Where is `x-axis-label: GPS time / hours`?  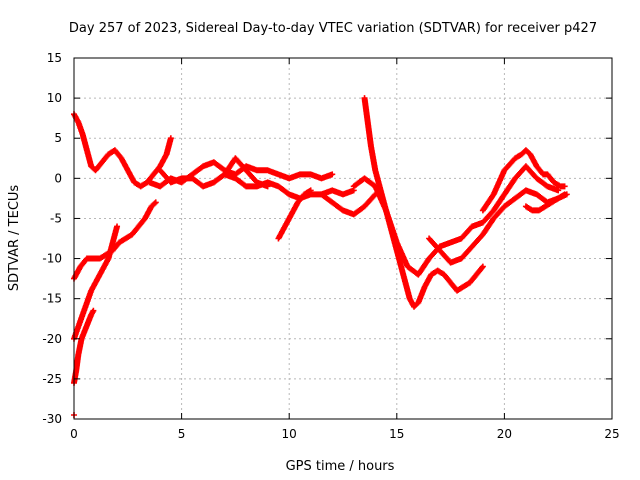
x-axis-label: GPS time / hours is located at coordinates (340, 466).